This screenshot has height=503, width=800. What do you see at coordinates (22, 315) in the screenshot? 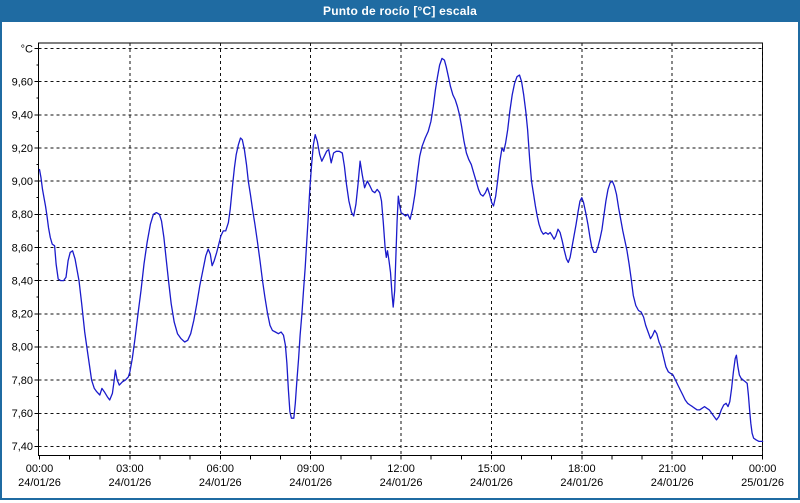
I see `y-tick-label: 8,20` at bounding box center [22, 315].